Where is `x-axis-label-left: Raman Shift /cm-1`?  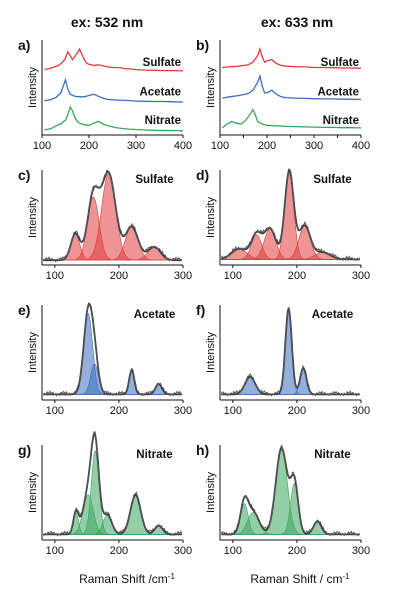 x-axis-label-left: Raman Shift /cm-1 is located at coordinates (127, 579).